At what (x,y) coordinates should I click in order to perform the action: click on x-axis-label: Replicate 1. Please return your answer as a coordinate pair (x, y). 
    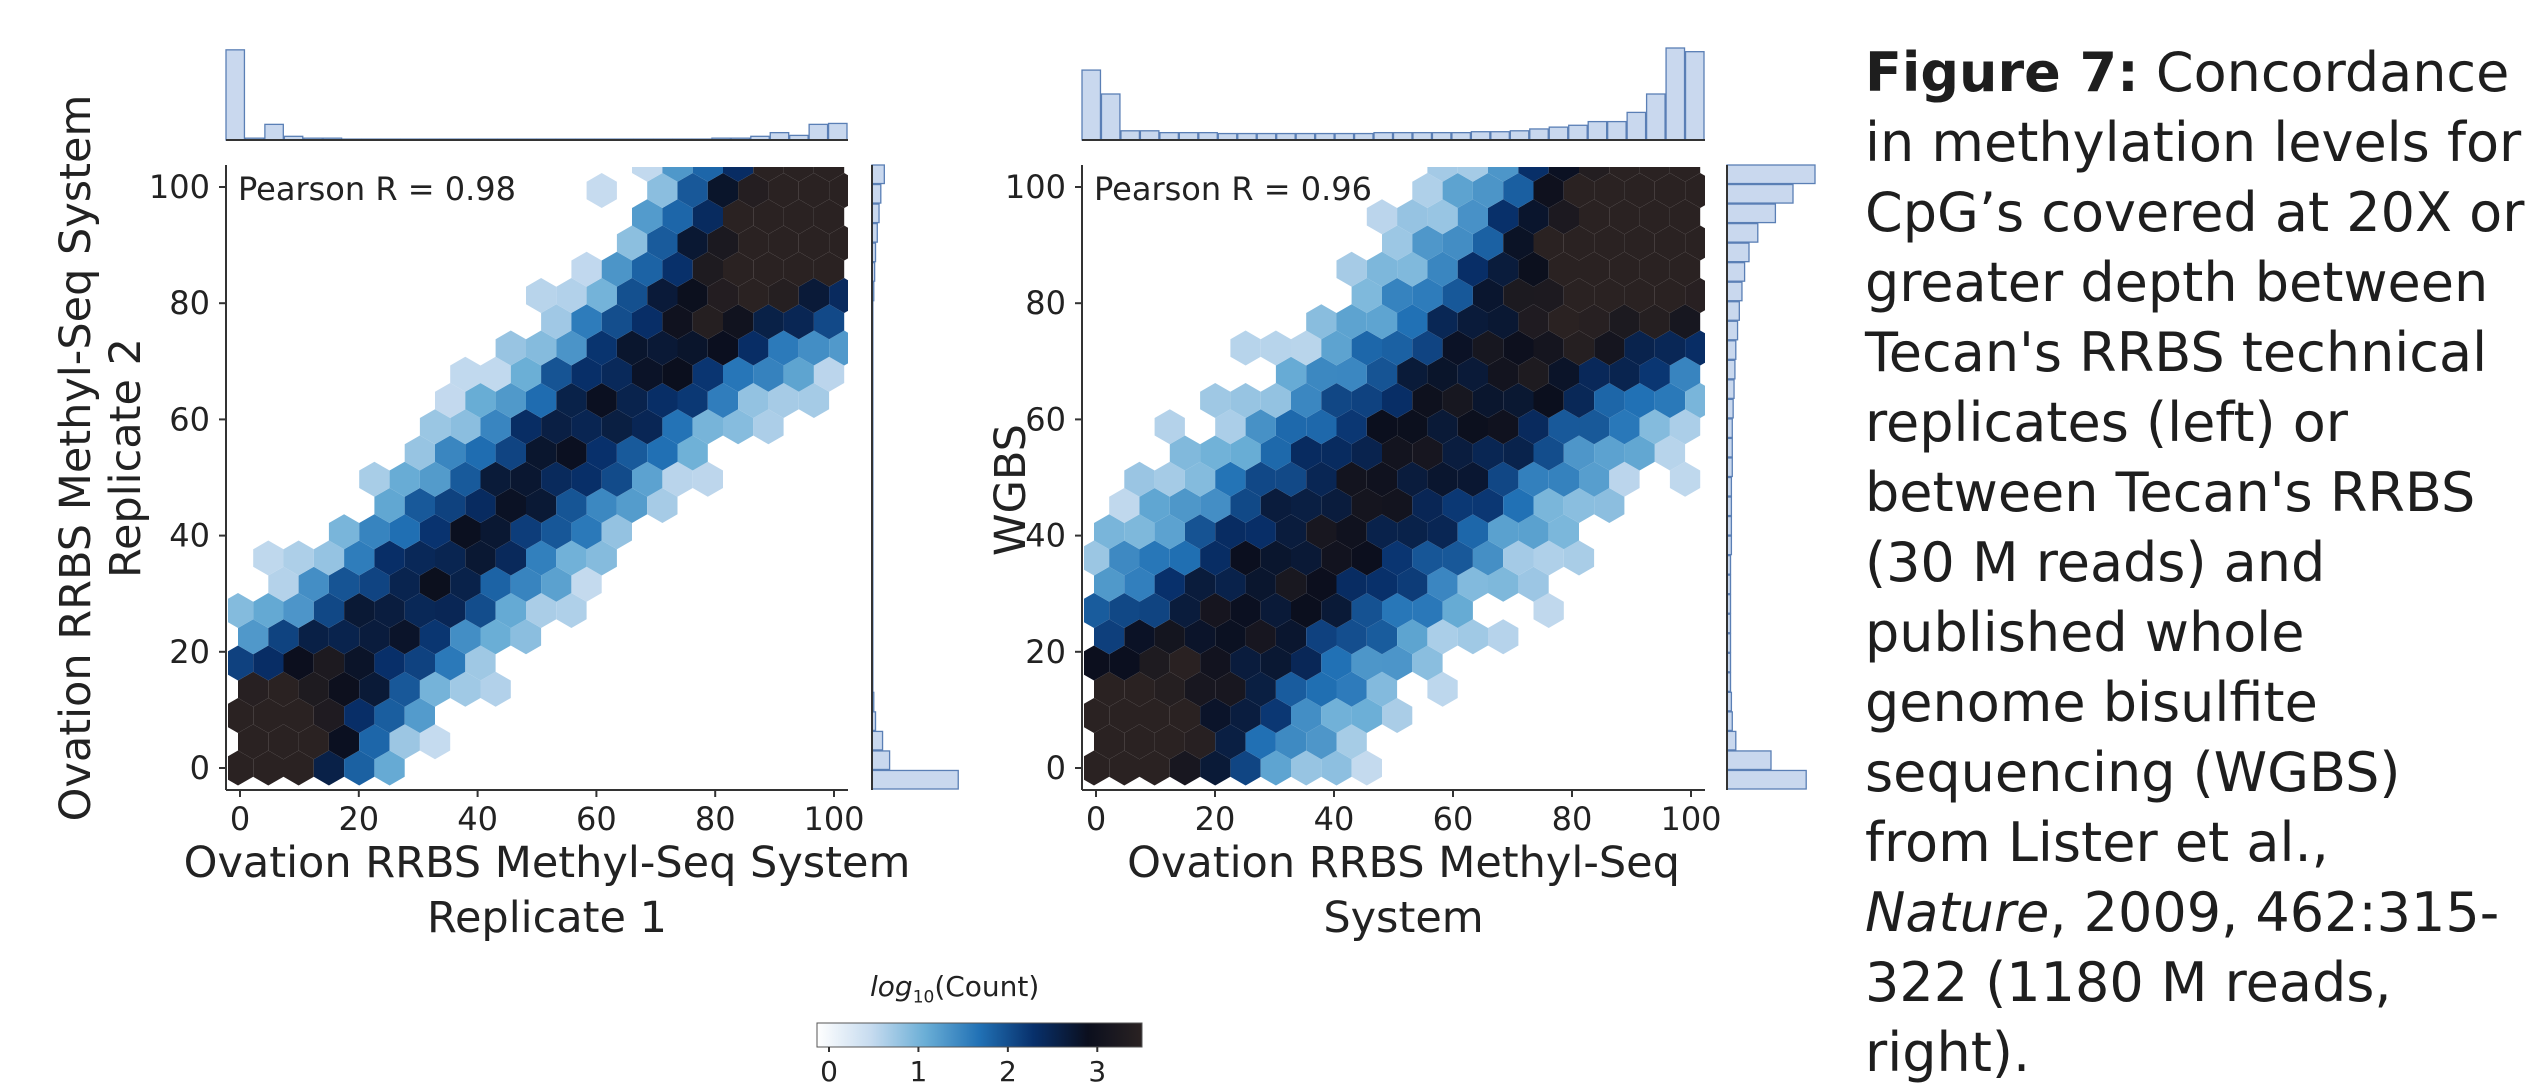
    Looking at the image, I should click on (547, 918).